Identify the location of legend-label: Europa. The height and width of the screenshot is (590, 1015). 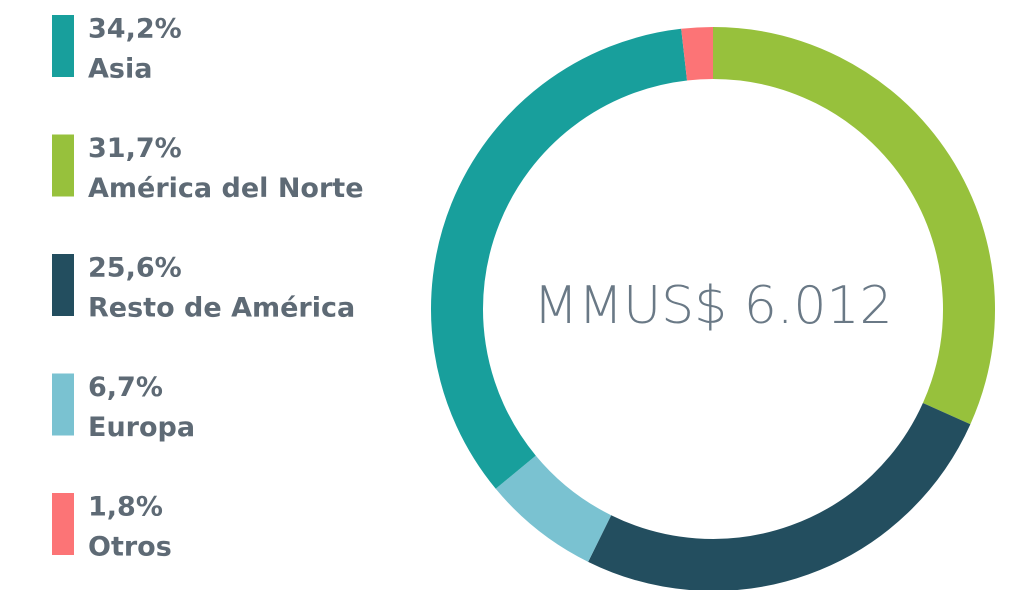
(141, 427).